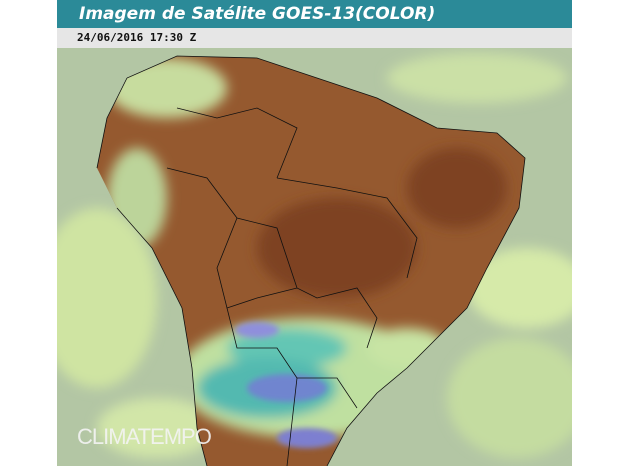 This screenshot has width=629, height=466. I want to click on watermark: CLIMATEMPO, so click(144, 436).